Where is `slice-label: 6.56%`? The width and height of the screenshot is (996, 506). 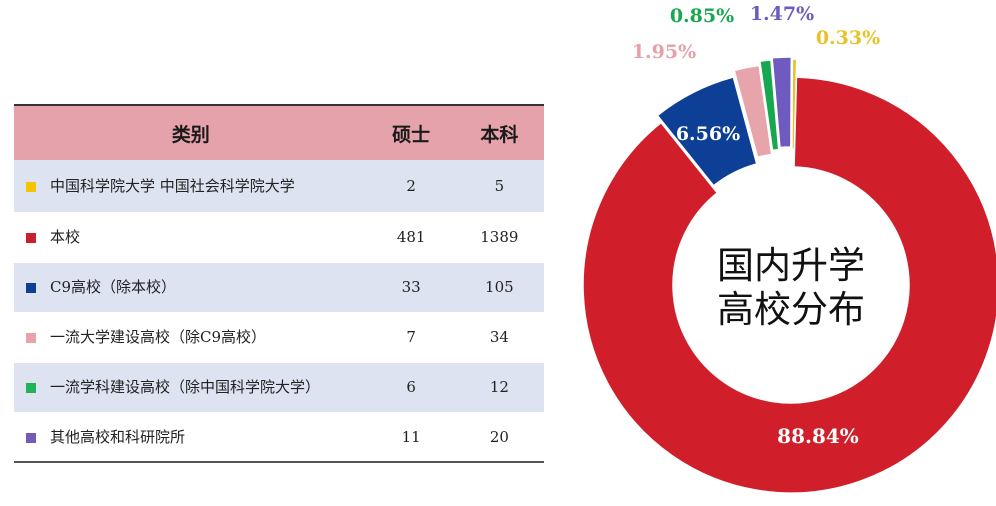
slice-label: 6.56% is located at coordinates (708, 134).